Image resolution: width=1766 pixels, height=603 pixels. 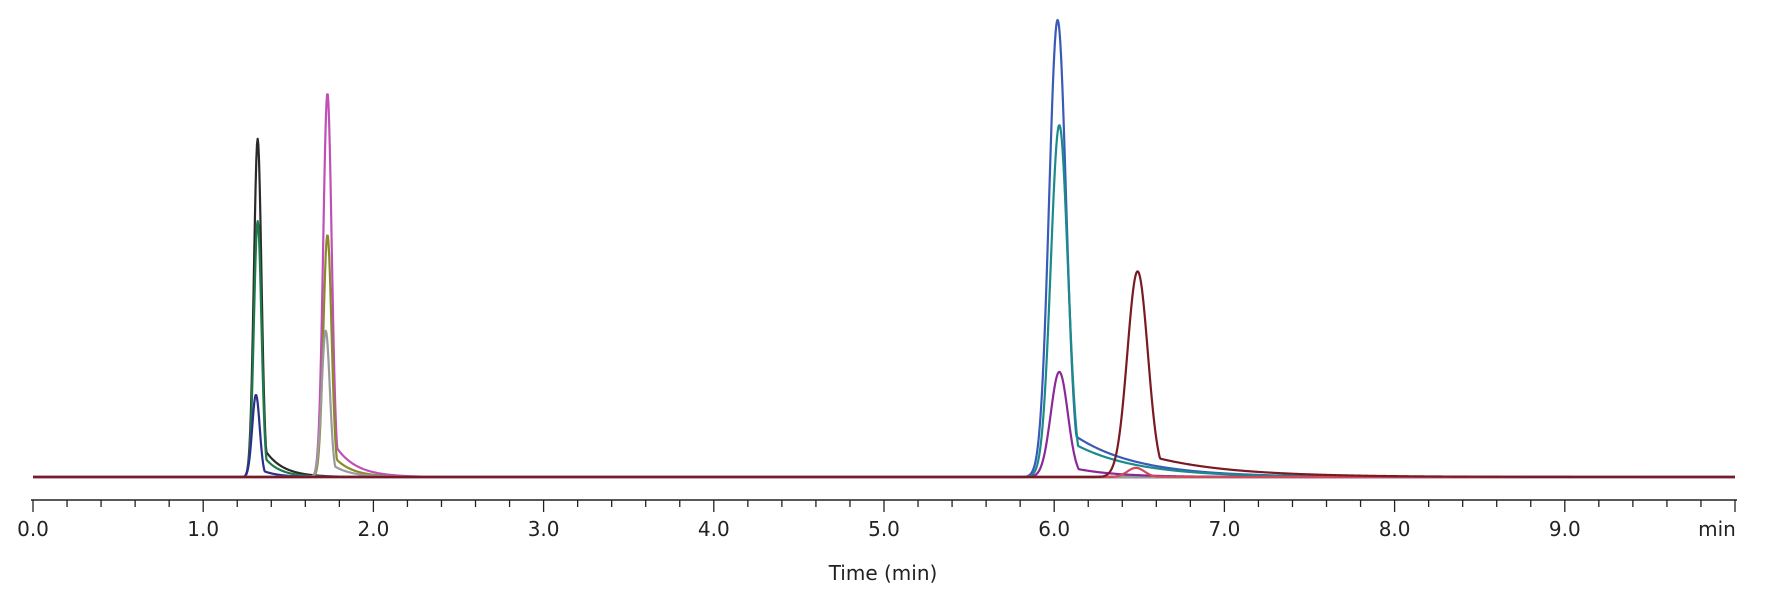 I want to click on x-tick-label: 9.0, so click(x=1565, y=529).